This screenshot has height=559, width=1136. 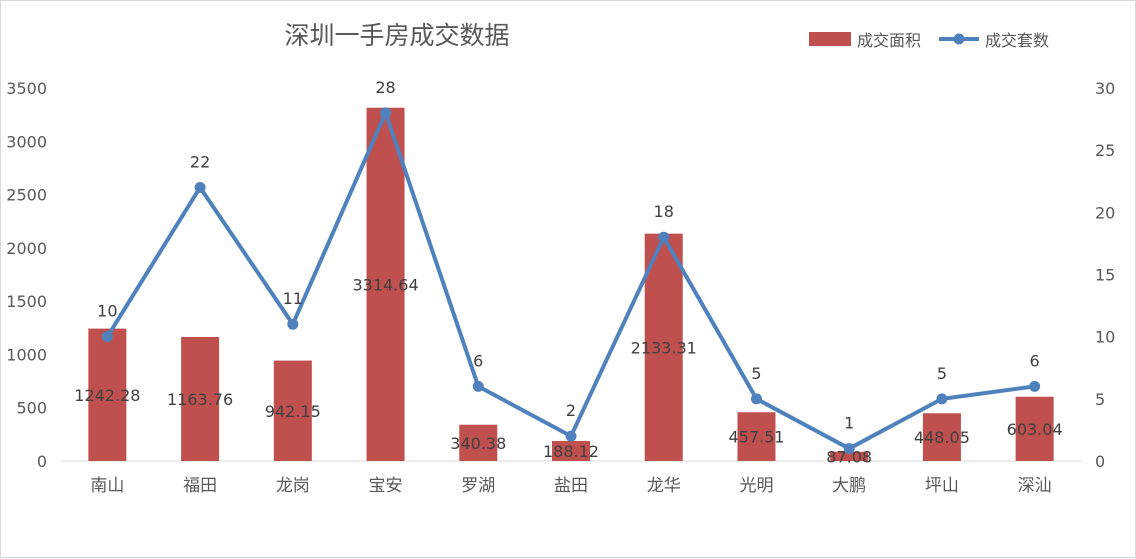 I want to click on bar-value-label: 1242.28, so click(x=107, y=395).